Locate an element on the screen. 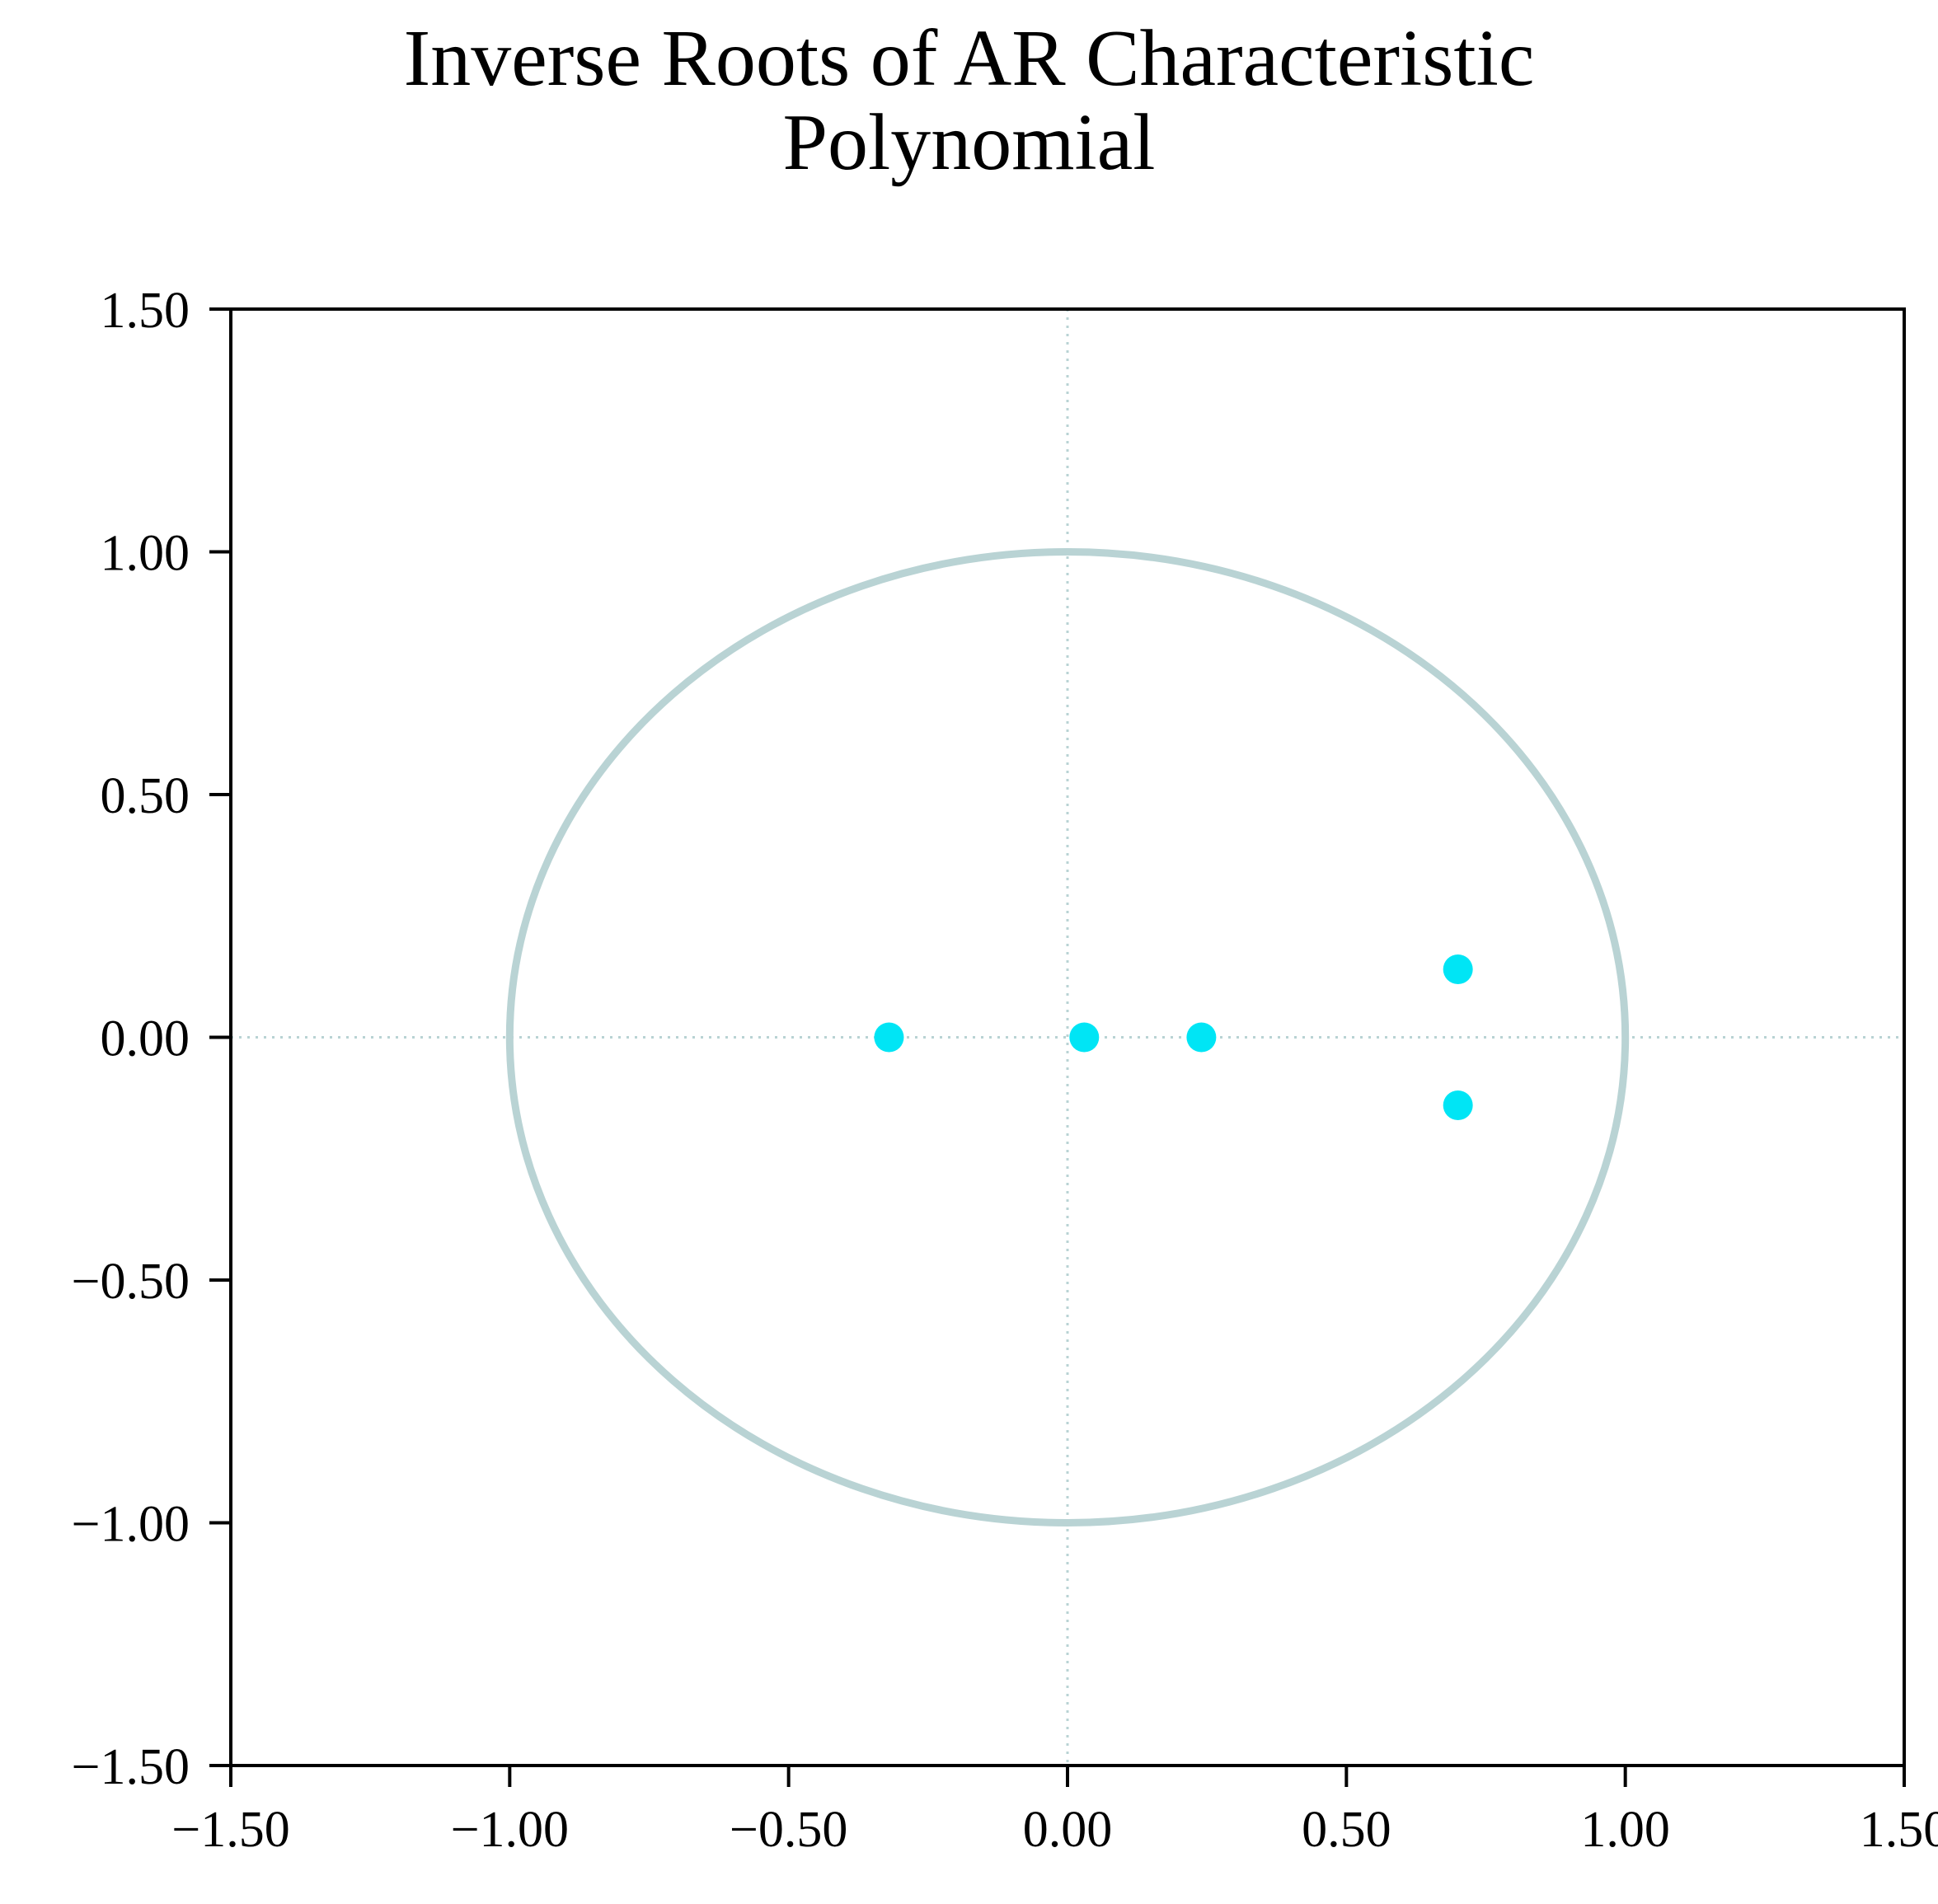  x-tick-label: −1.00 is located at coordinates (510, 1830).